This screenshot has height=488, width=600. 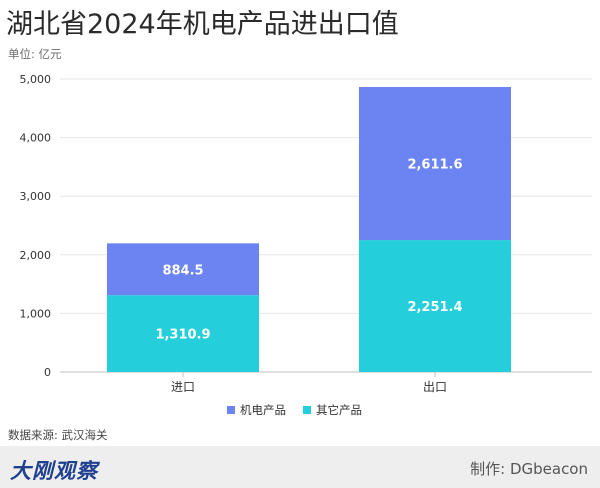 What do you see at coordinates (36, 313) in the screenshot?
I see `y-tick-label: 1,000` at bounding box center [36, 313].